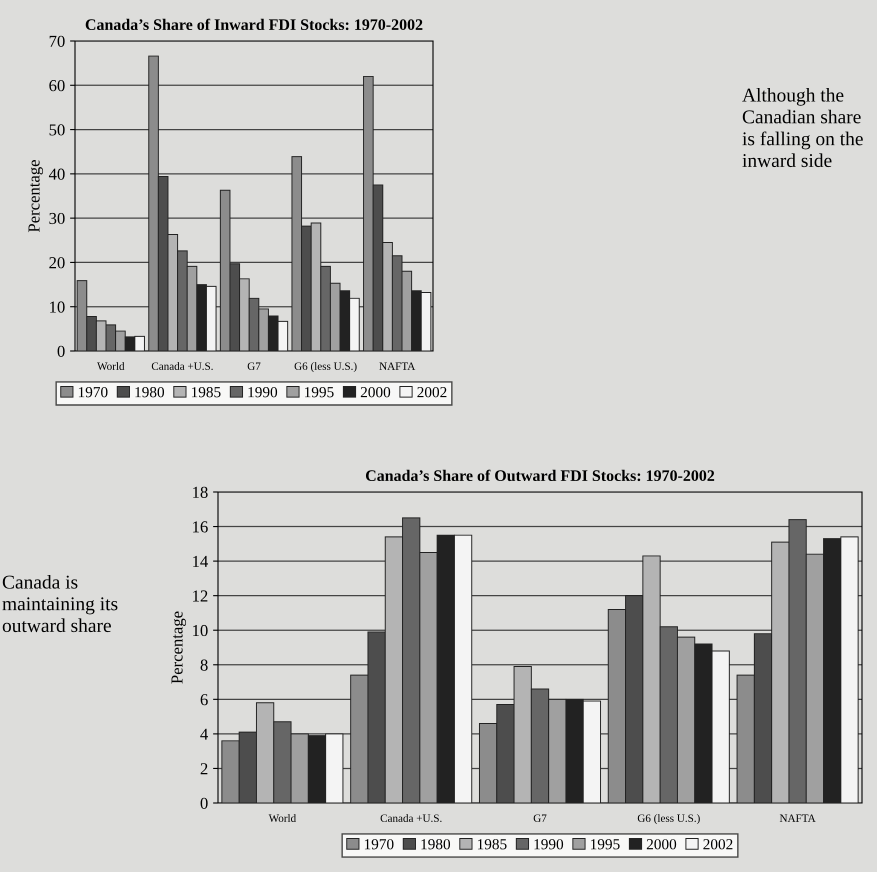  What do you see at coordinates (204, 700) in the screenshot?
I see `y-tick-label: 6` at bounding box center [204, 700].